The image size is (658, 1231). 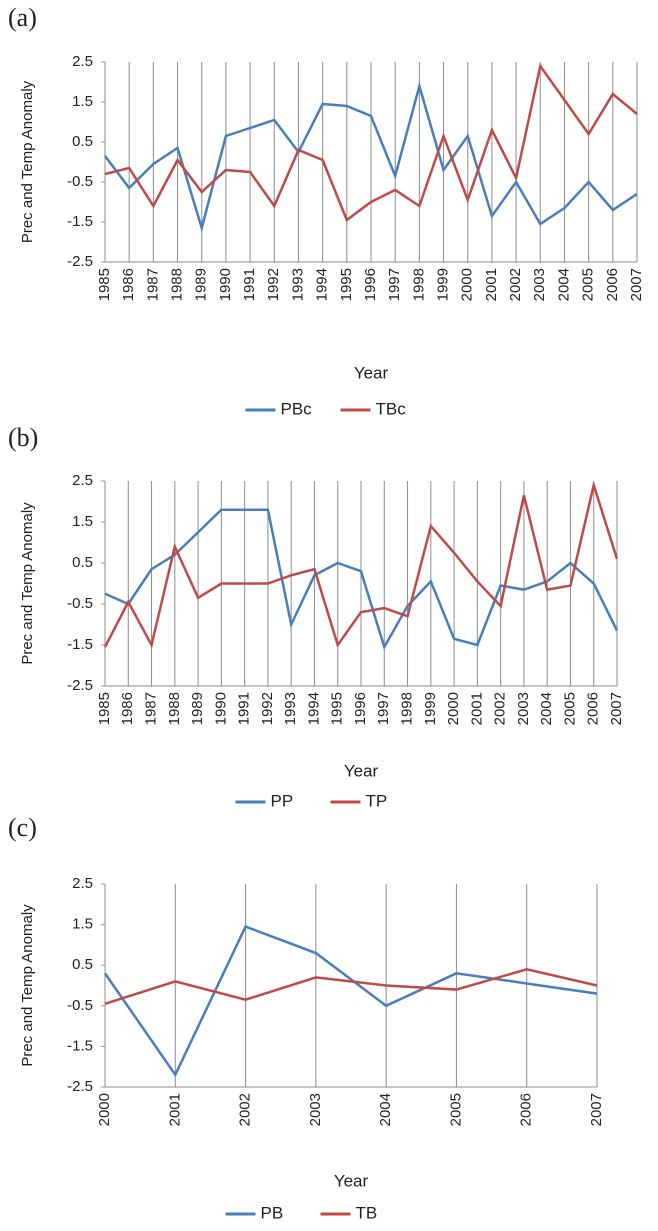 I want to click on panel-label: (c), so click(x=22, y=827).